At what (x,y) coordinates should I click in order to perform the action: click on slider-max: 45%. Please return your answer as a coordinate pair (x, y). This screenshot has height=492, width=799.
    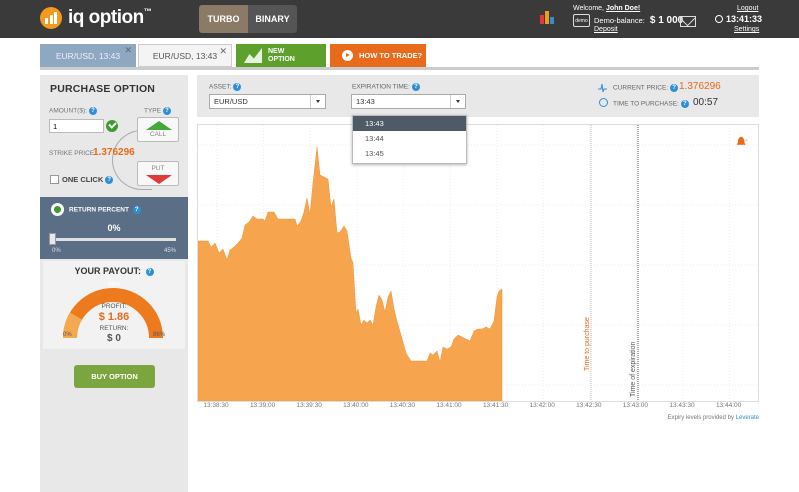
    Looking at the image, I should click on (170, 251).